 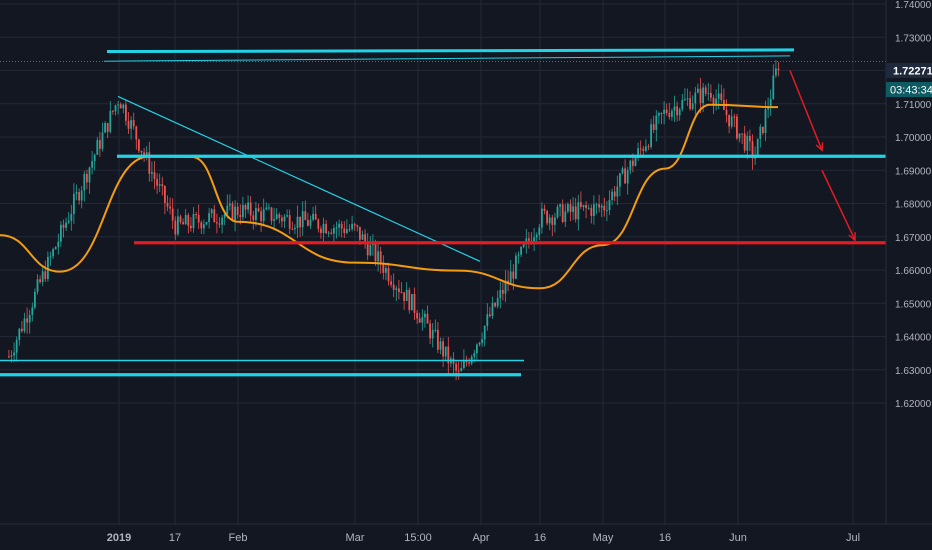 What do you see at coordinates (738, 538) in the screenshot?
I see `time-tick-label: Jun` at bounding box center [738, 538].